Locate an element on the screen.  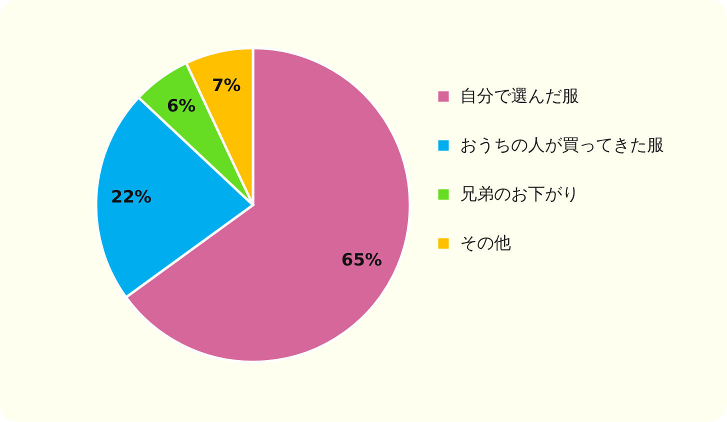
legend-label: 自分で選んだ服 is located at coordinates (519, 96).